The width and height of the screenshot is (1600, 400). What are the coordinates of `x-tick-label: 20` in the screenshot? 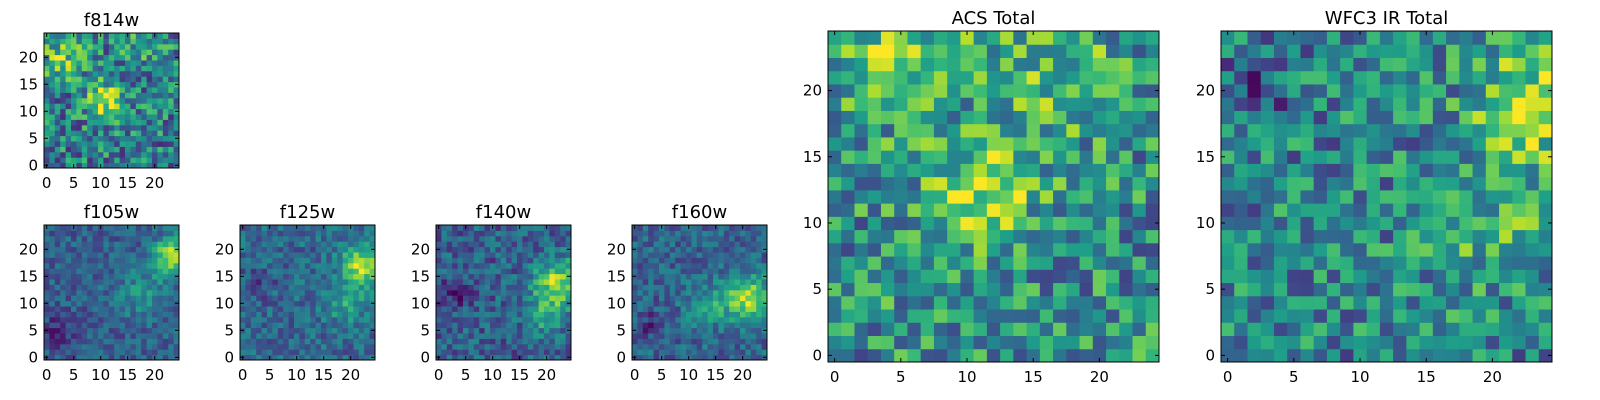 It's located at (350, 375).